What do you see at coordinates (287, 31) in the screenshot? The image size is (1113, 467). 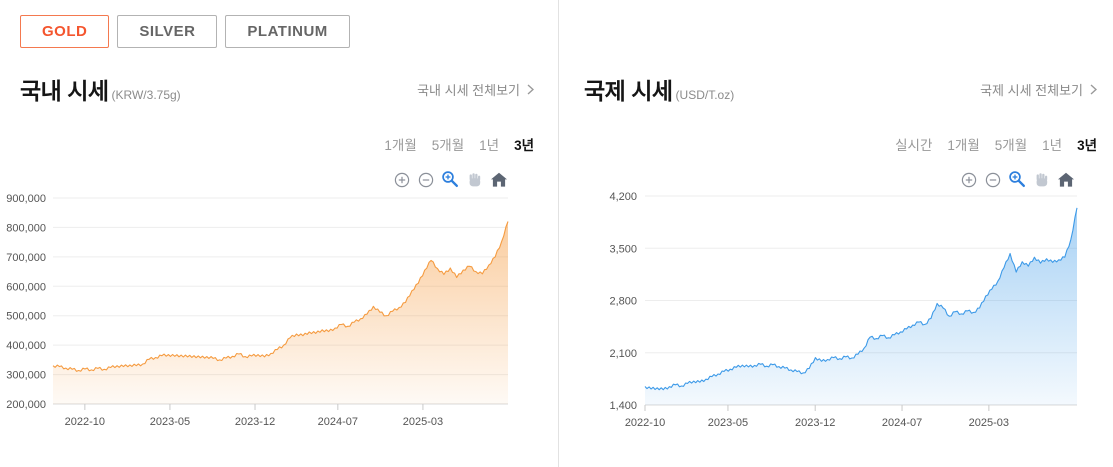 I see `tab-platinum: PLATINUM` at bounding box center [287, 31].